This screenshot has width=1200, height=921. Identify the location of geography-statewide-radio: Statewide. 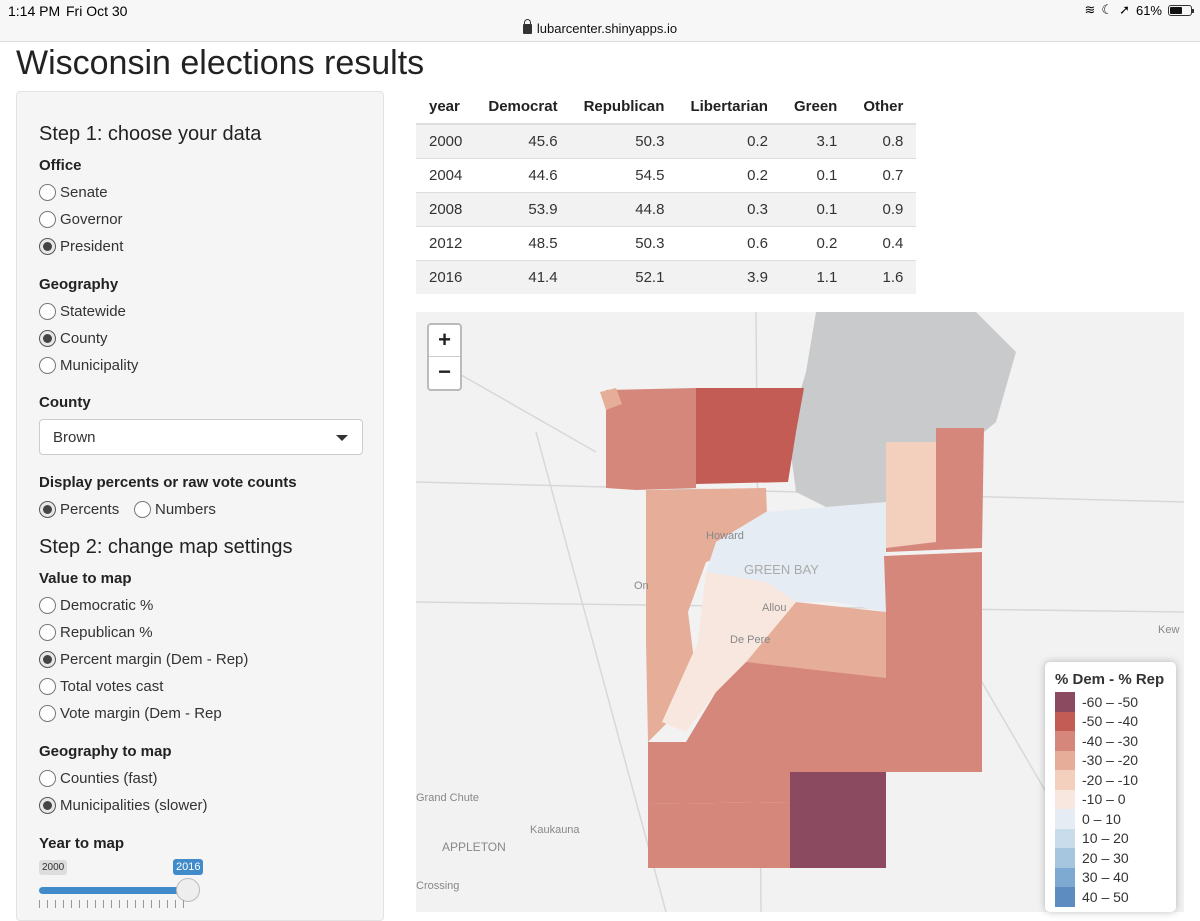
(82, 311).